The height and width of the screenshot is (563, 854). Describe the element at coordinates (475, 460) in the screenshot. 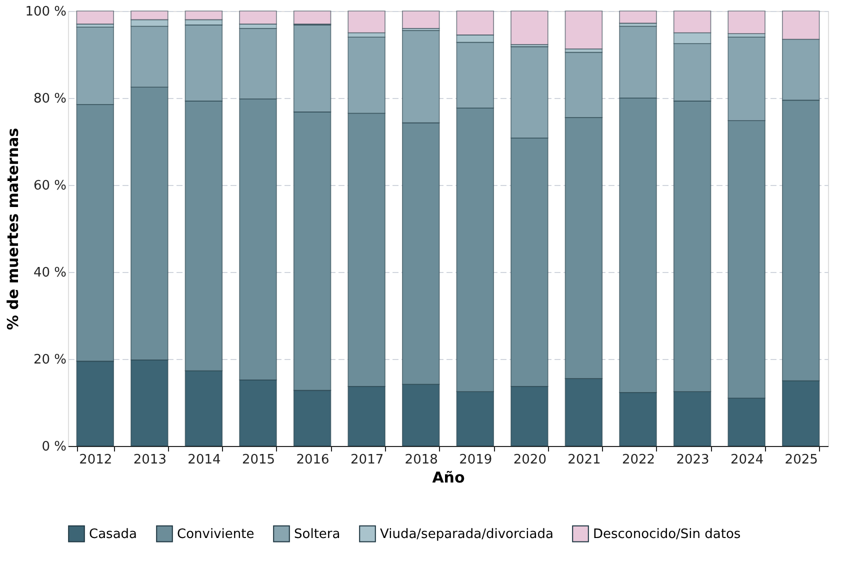

I see `x-tick-label: 2019` at that location.